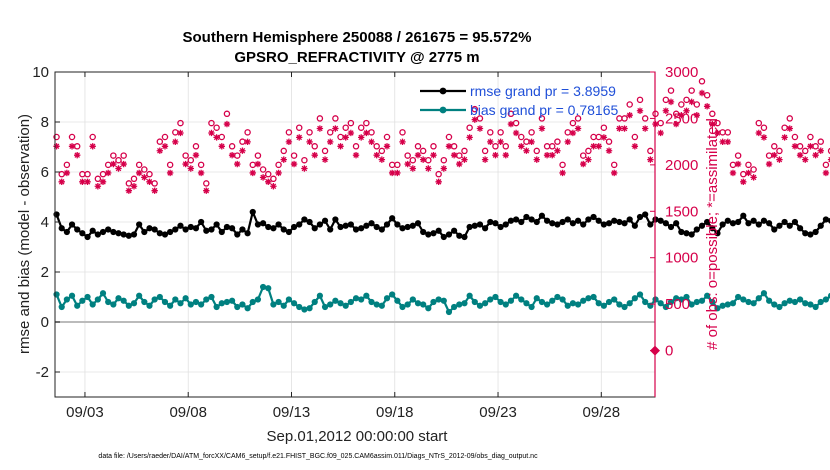  What do you see at coordinates (45, 172) in the screenshot?
I see `y-tick-label: 6` at bounding box center [45, 172].